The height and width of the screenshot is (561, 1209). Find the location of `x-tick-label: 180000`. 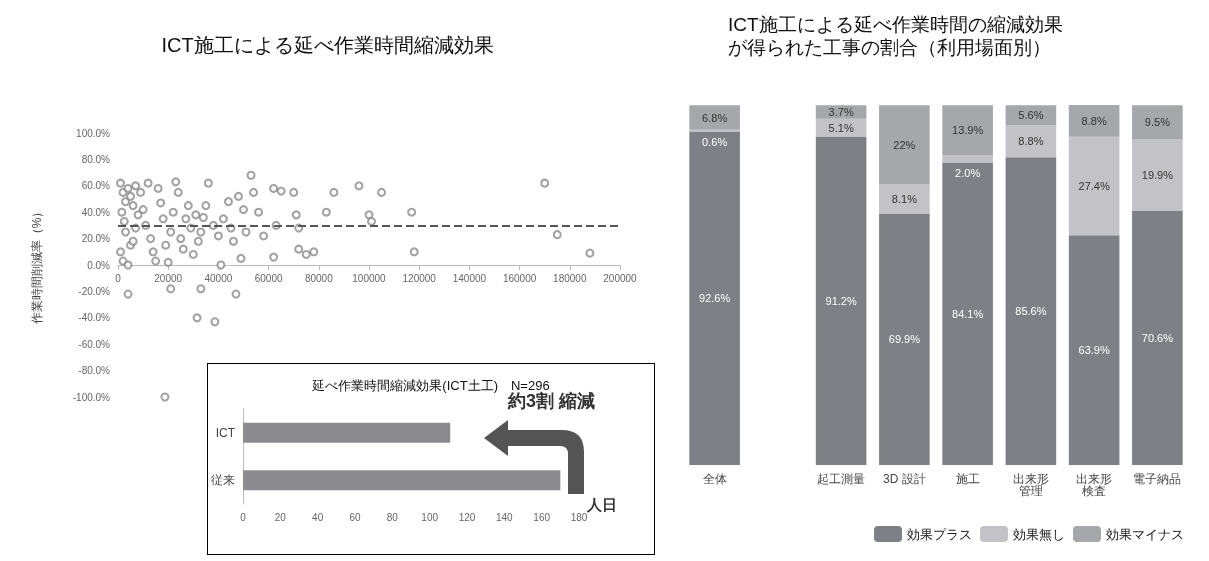

x-tick-label: 180000 is located at coordinates (570, 278).